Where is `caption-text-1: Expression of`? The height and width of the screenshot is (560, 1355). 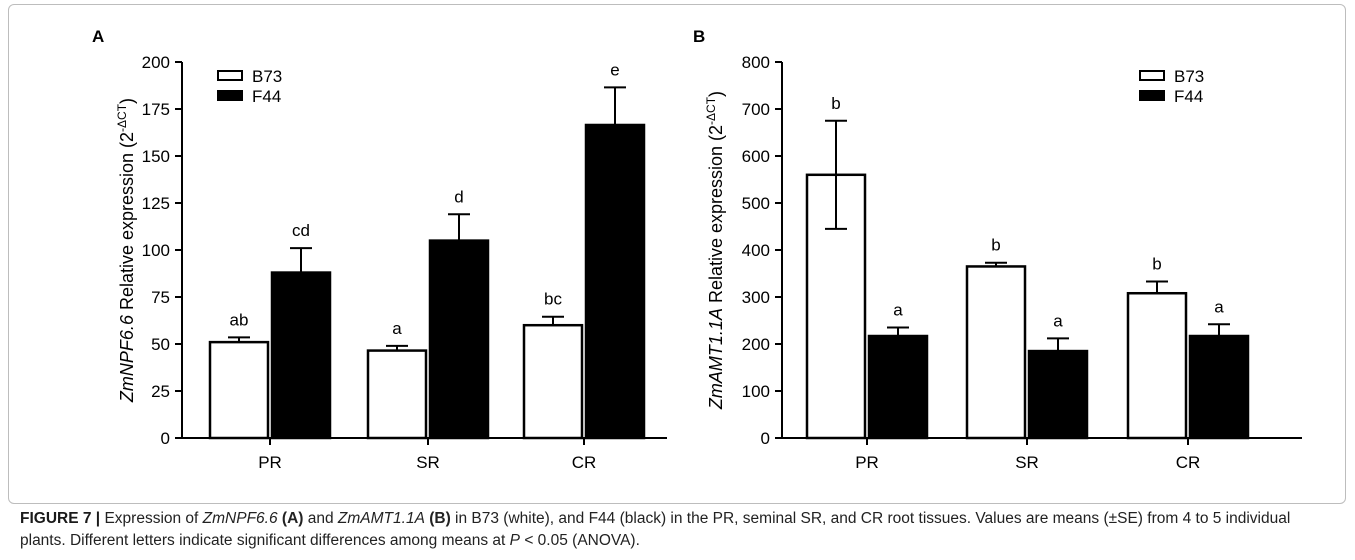
caption-text-1: Expression of is located at coordinates (151, 518).